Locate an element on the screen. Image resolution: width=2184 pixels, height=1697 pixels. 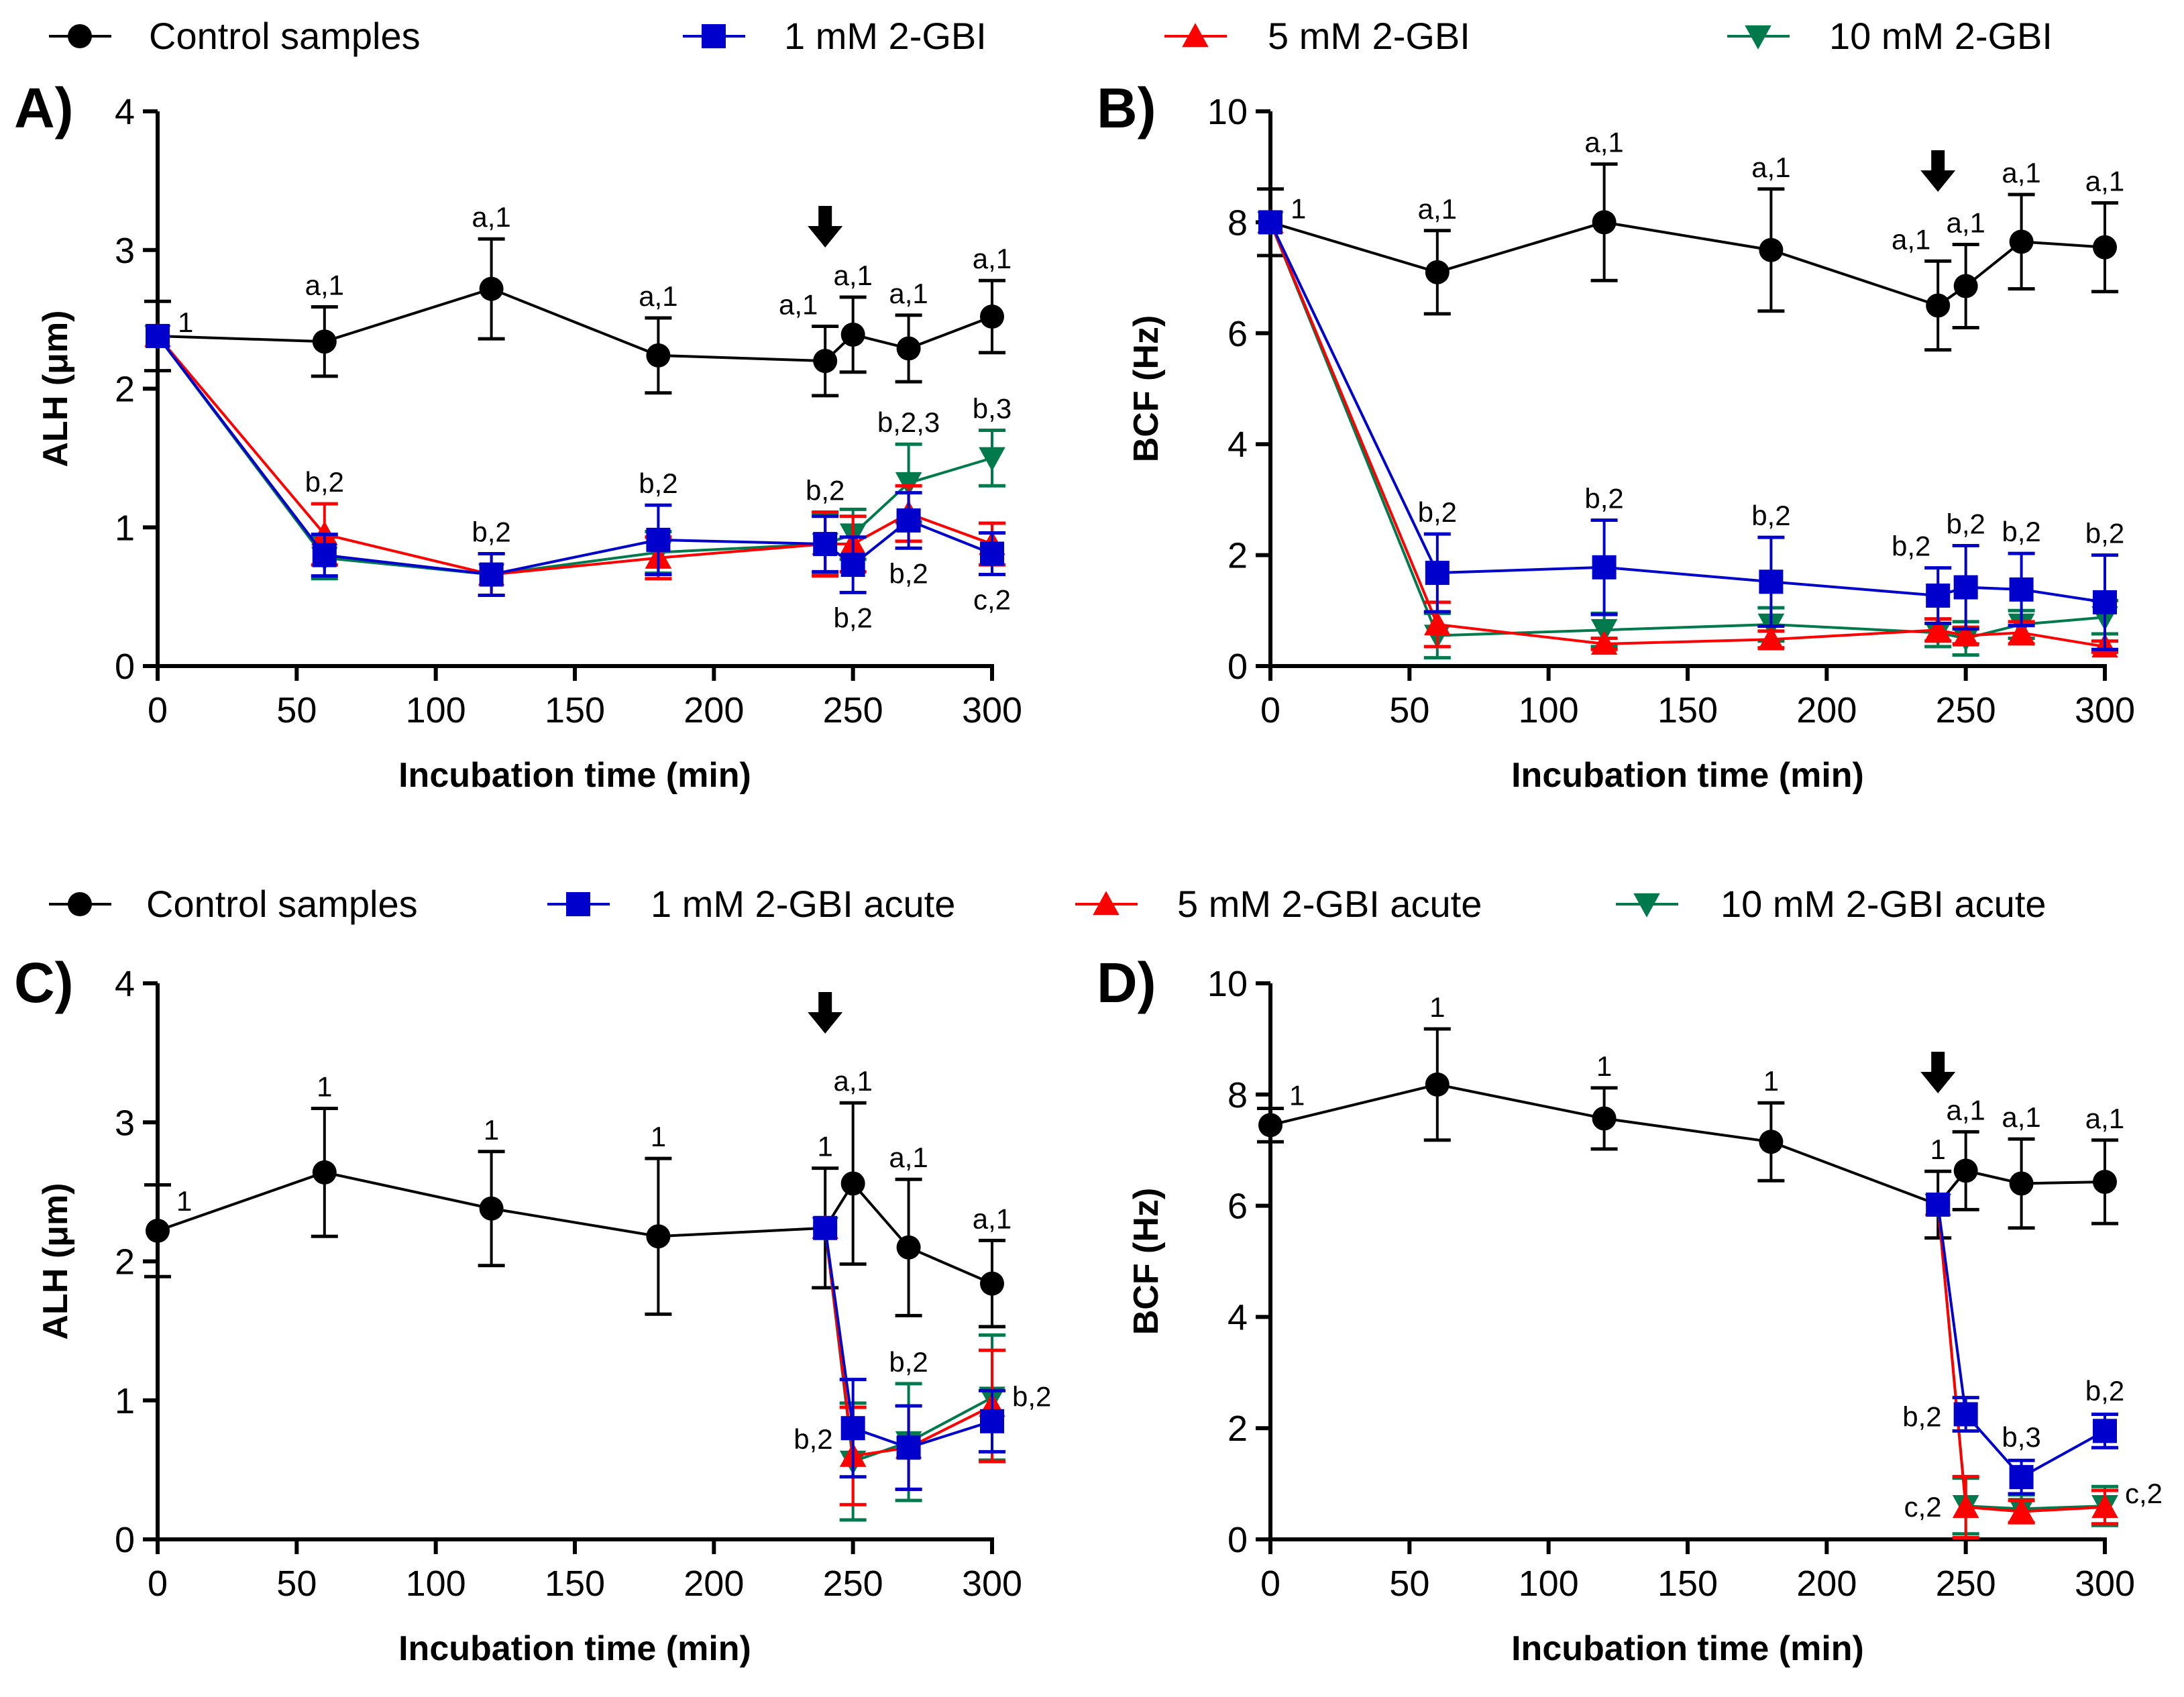
series-tri-up is located at coordinates (1688, 434).